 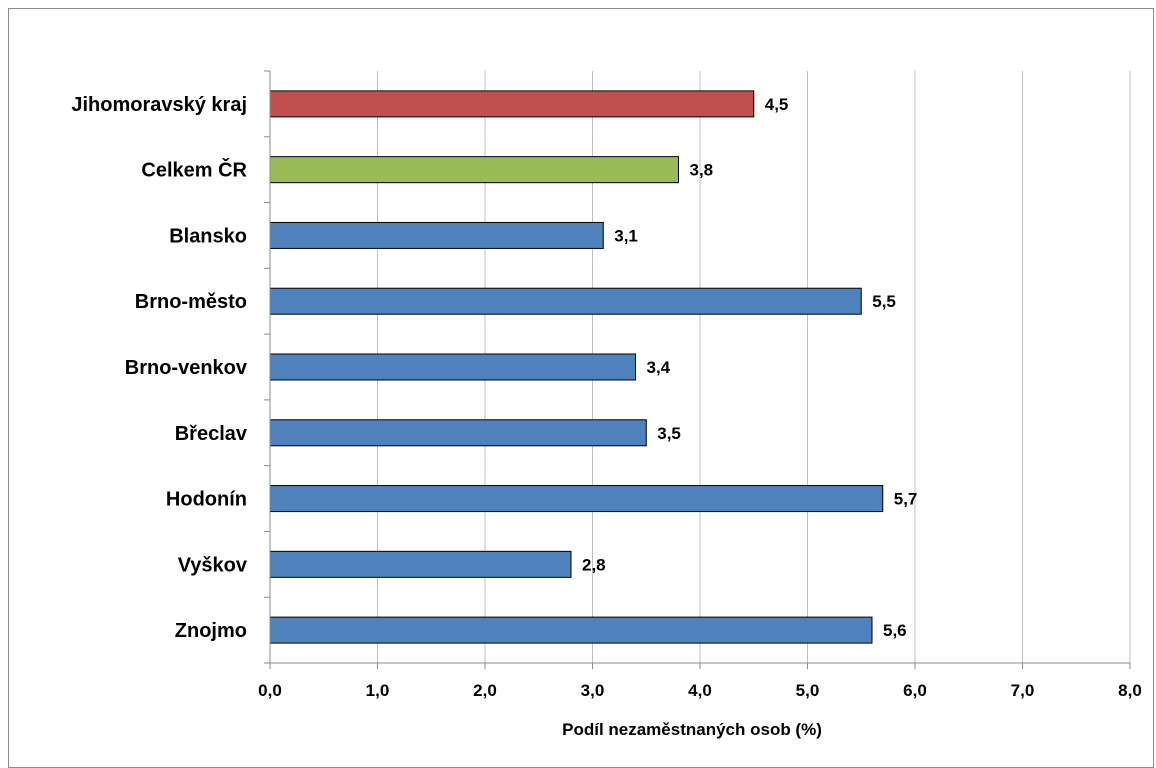 What do you see at coordinates (659, 367) in the screenshot?
I see `data-label: 3,4` at bounding box center [659, 367].